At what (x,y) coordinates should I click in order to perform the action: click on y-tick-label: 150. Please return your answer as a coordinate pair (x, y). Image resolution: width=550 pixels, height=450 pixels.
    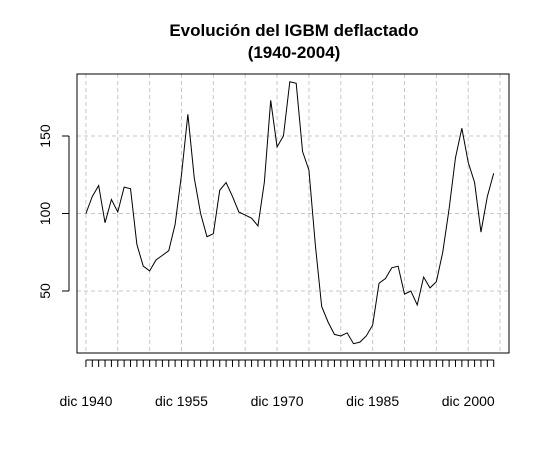
    Looking at the image, I should click on (45, 136).